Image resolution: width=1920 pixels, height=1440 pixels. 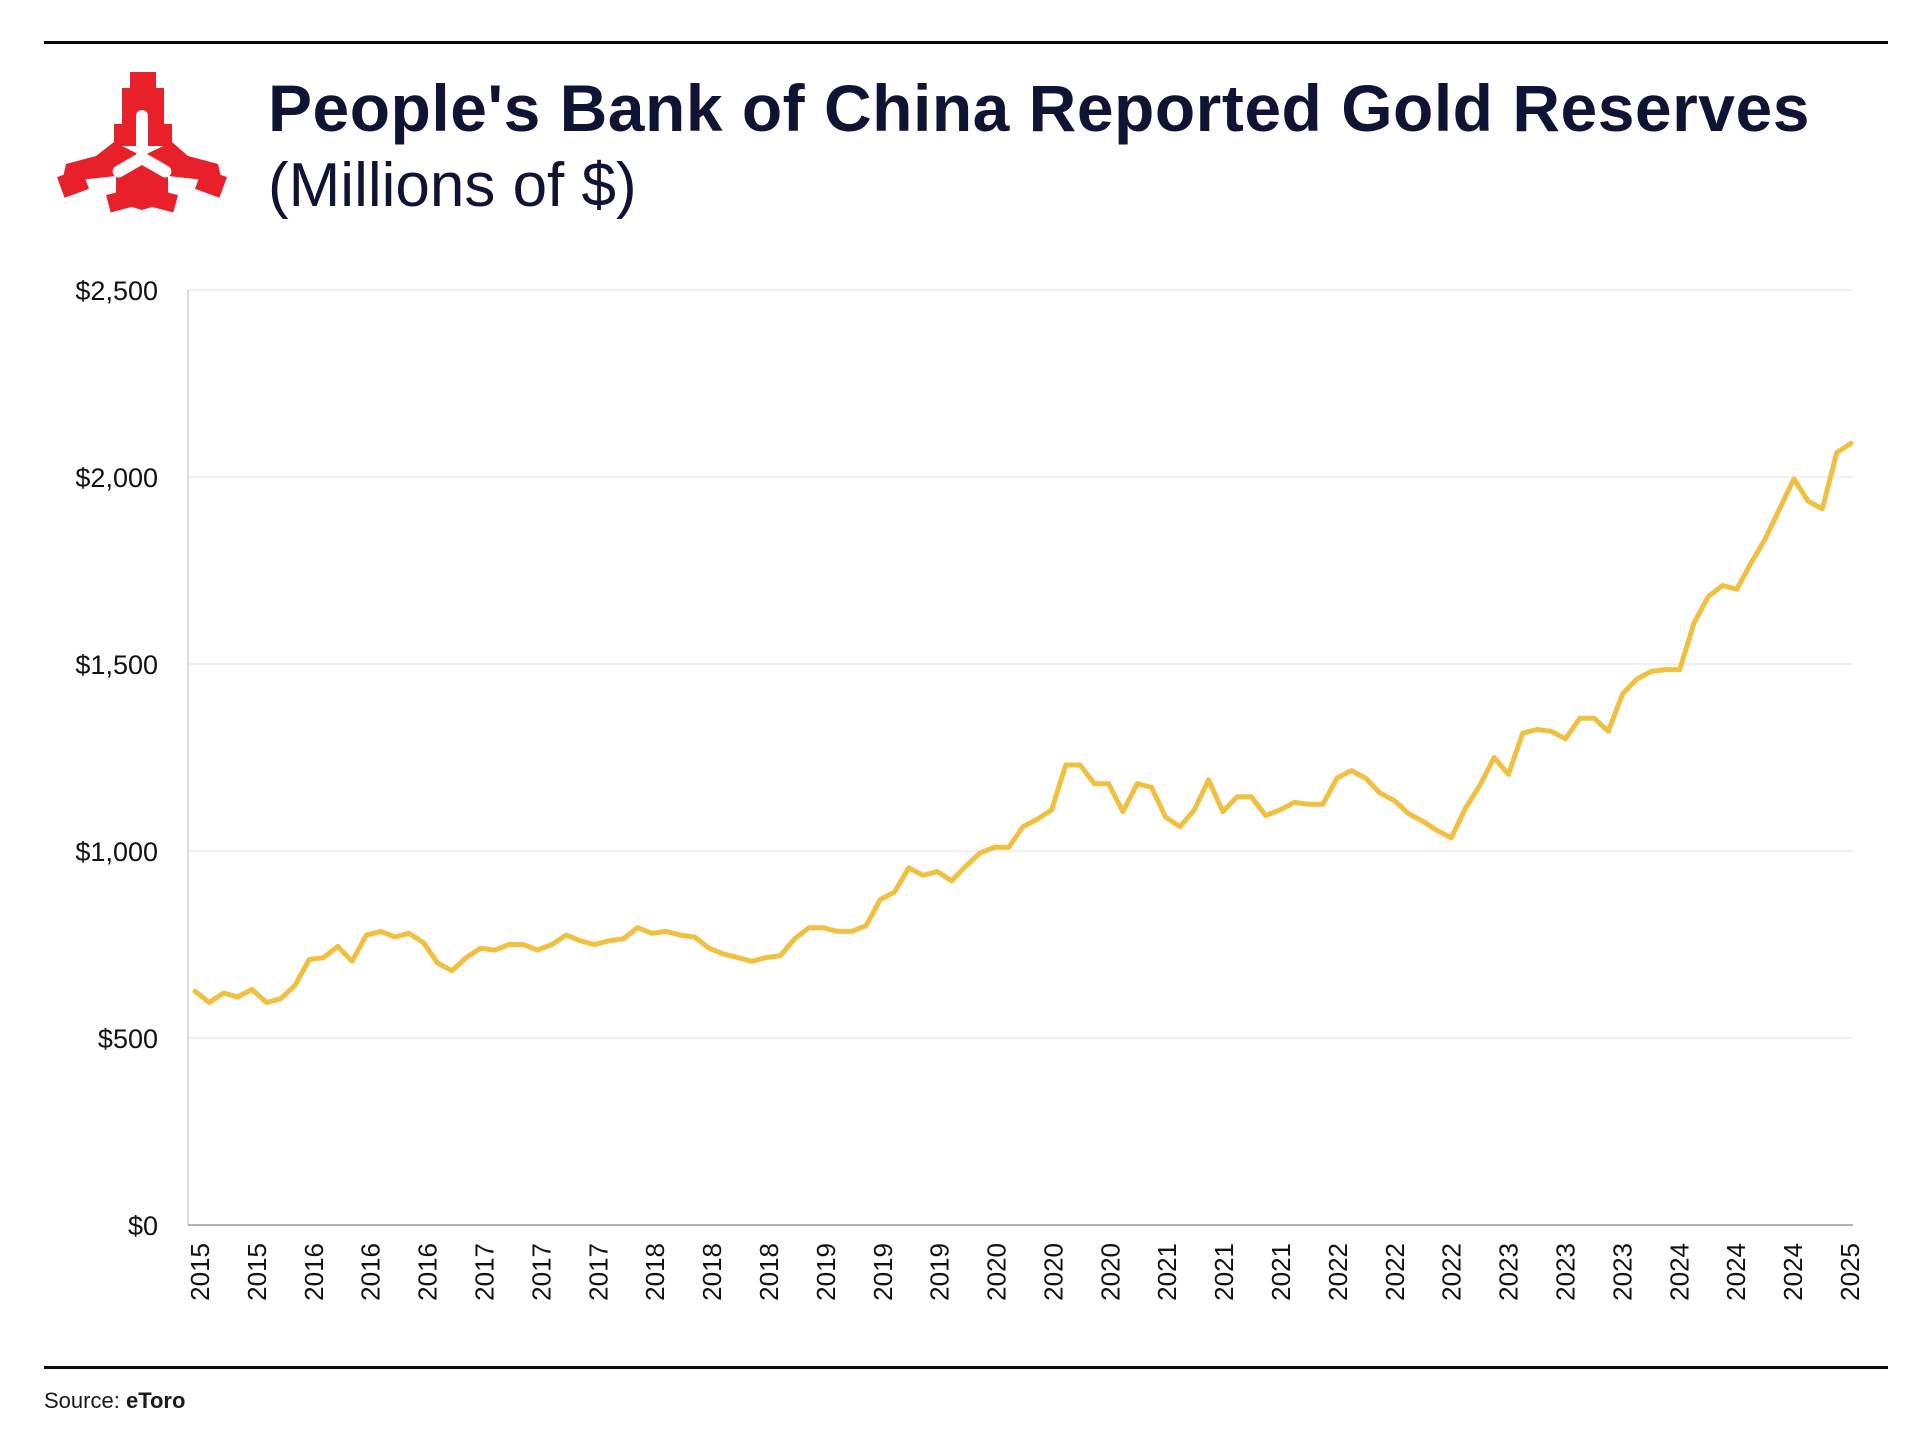 What do you see at coordinates (155, 1400) in the screenshot?
I see `source-name: eToro` at bounding box center [155, 1400].